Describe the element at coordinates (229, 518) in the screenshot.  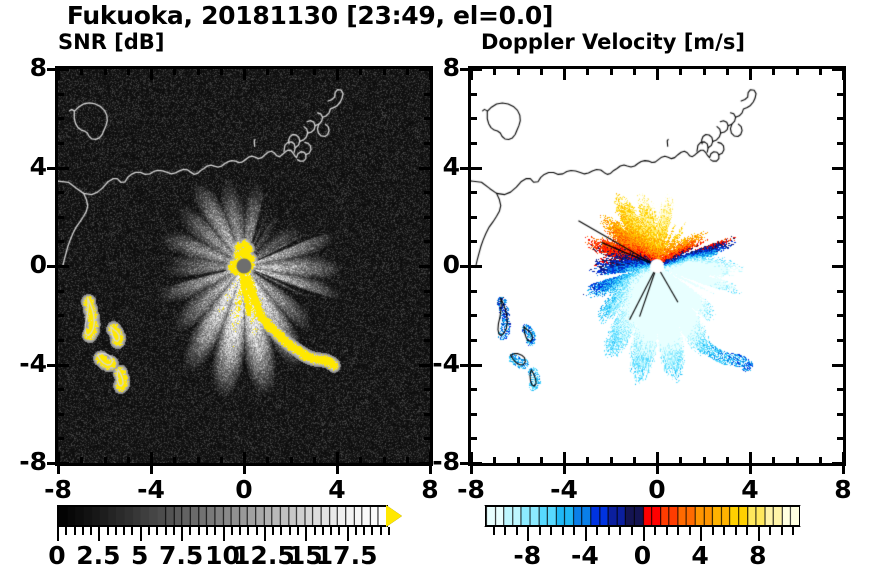
I see `snr-colorbar` at that location.